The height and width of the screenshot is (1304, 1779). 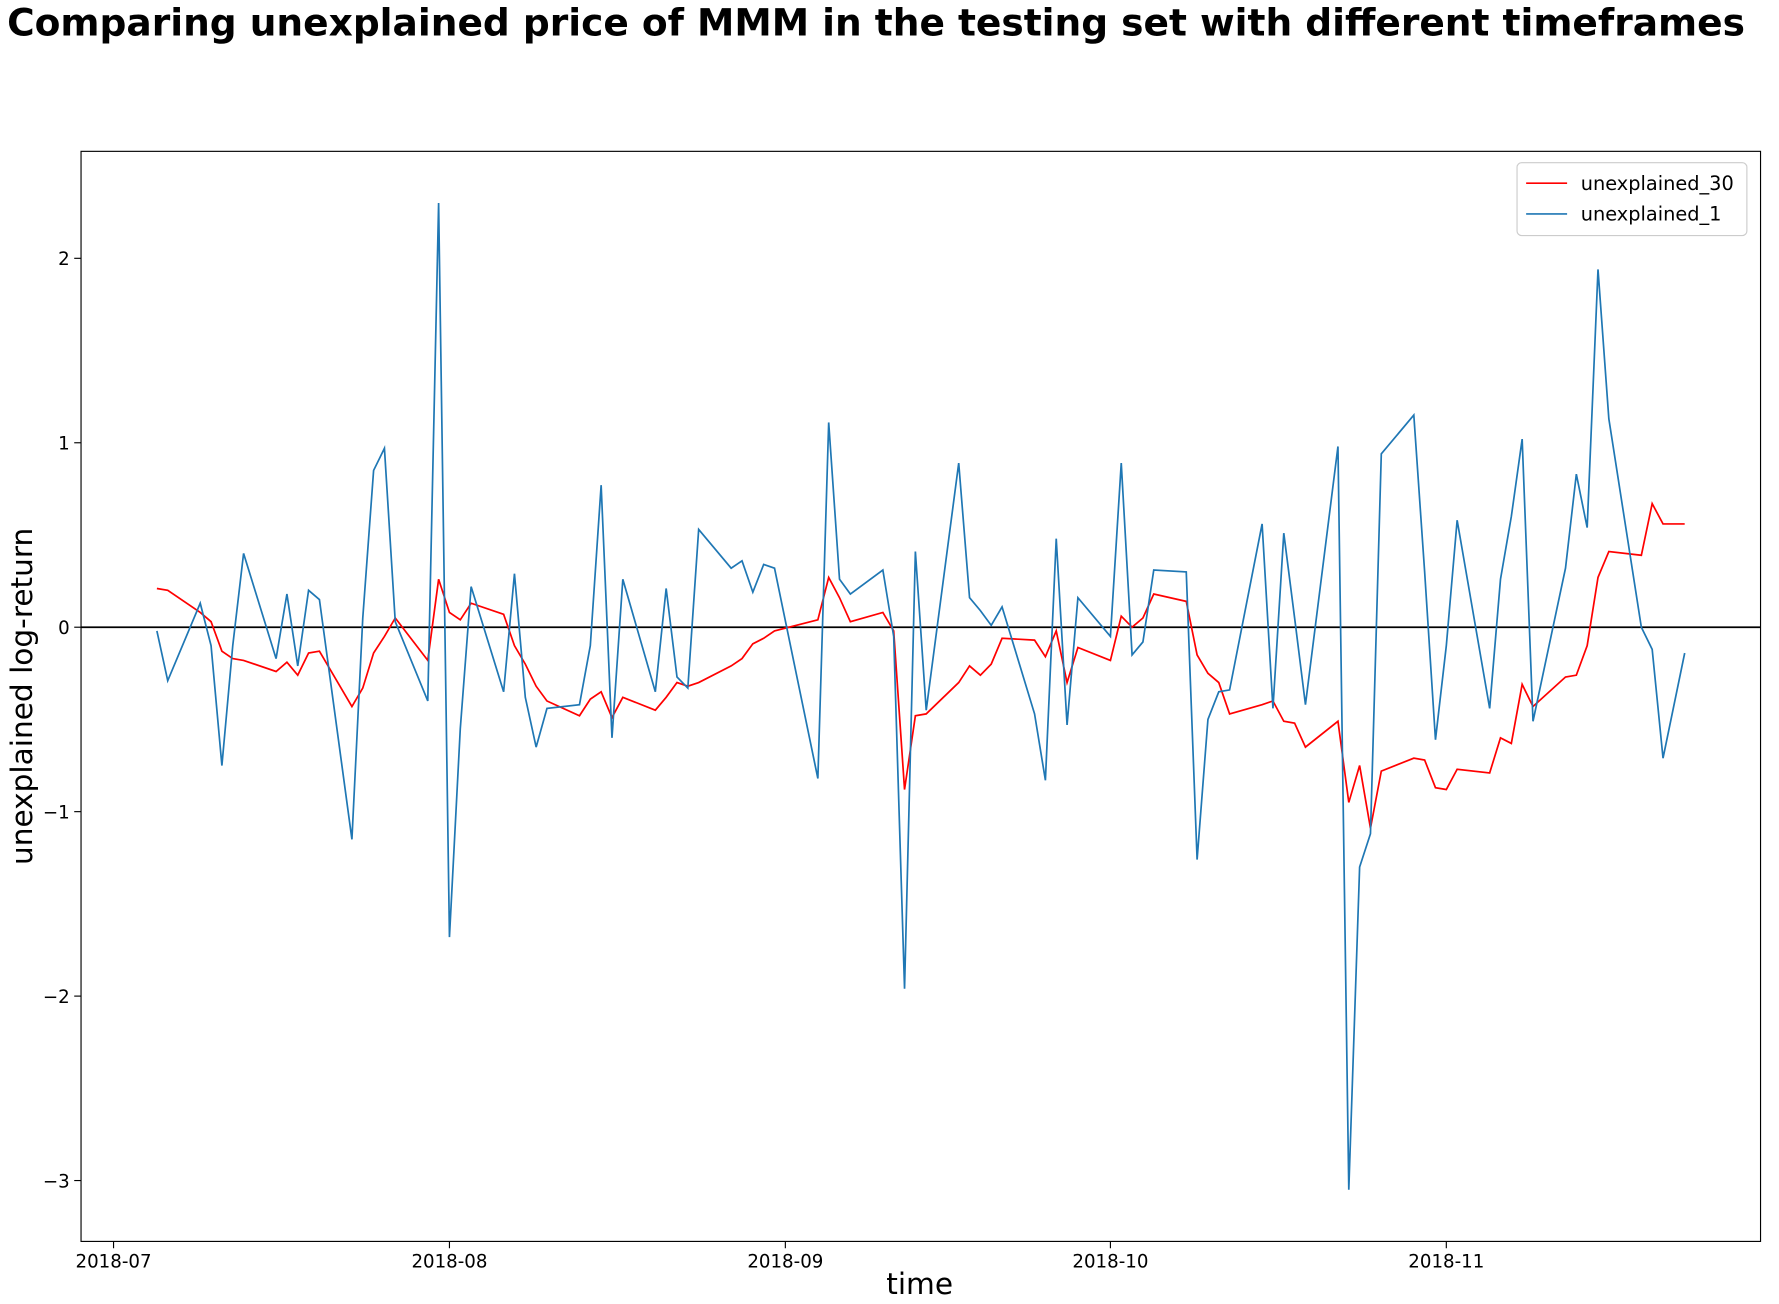 I want to click on x-tick-label: 2018-07, so click(x=114, y=1262).